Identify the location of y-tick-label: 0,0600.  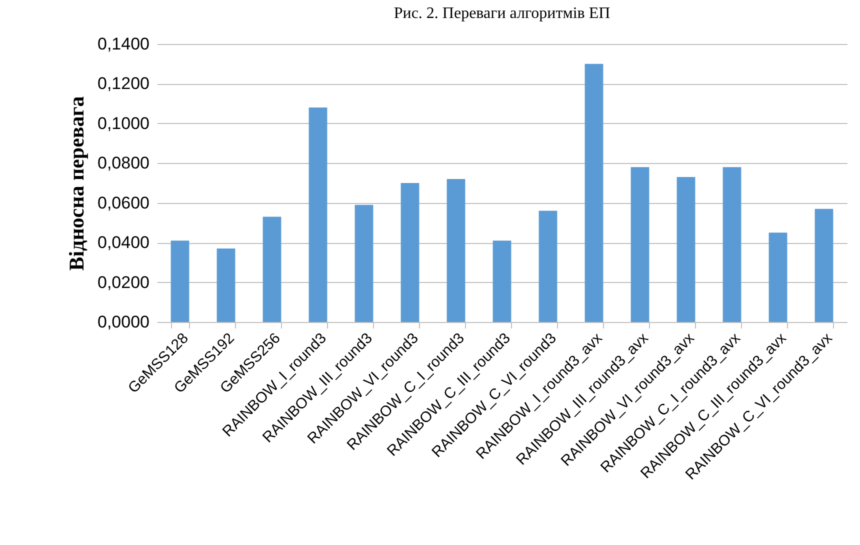
(124, 202).